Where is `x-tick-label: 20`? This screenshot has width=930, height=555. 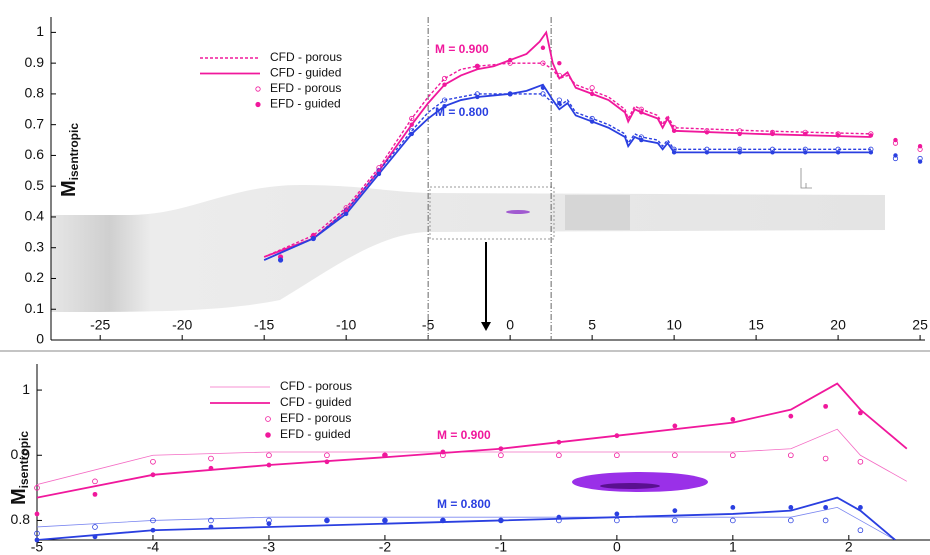 x-tick-label: 20 is located at coordinates (838, 325).